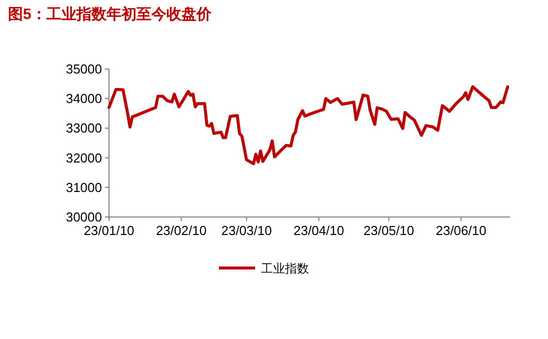 This screenshot has width=548, height=339. Describe the element at coordinates (84, 128) in the screenshot. I see `y-tick-label: 33000` at that location.